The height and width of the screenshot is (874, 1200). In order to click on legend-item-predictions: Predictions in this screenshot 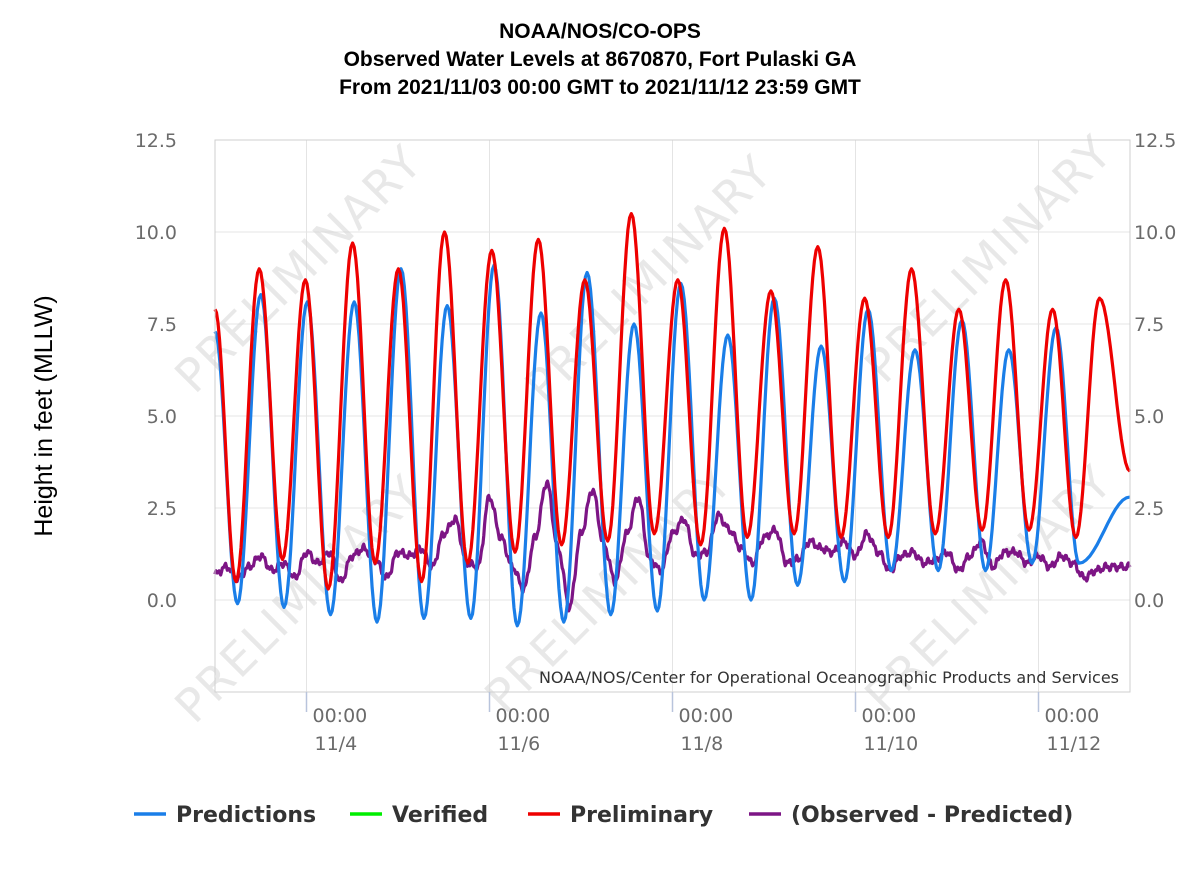, I will do `click(246, 815)`.